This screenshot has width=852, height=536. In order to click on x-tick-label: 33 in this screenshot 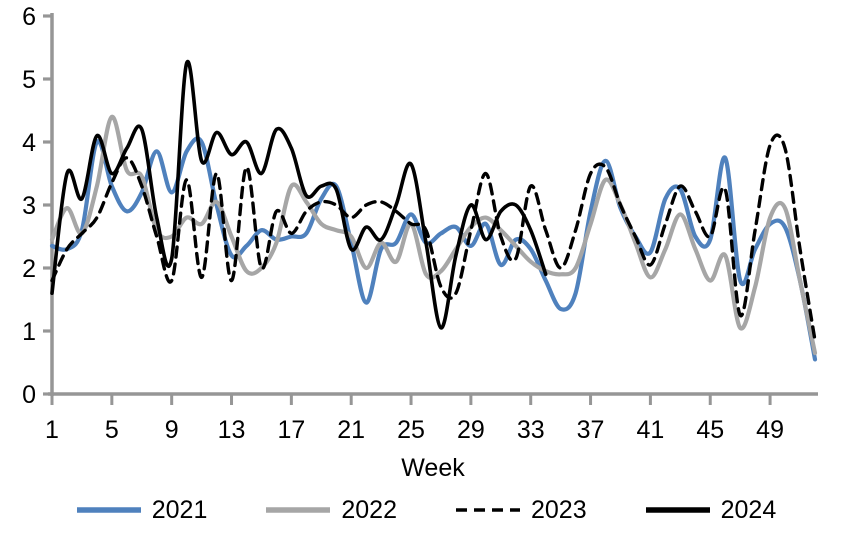, I will do `click(531, 430)`.